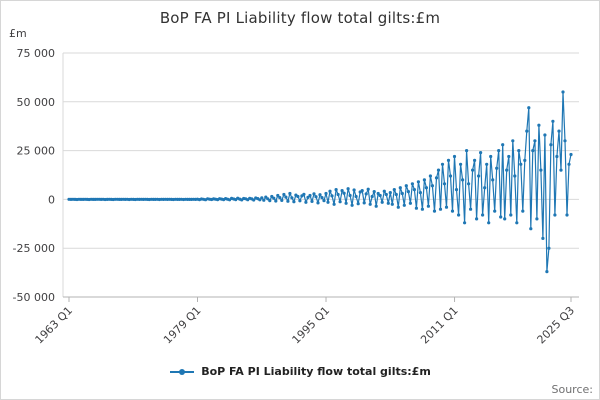 This screenshot has height=400, width=600. Describe the element at coordinates (36, 102) in the screenshot. I see `y-tick-label: 50 000` at that location.